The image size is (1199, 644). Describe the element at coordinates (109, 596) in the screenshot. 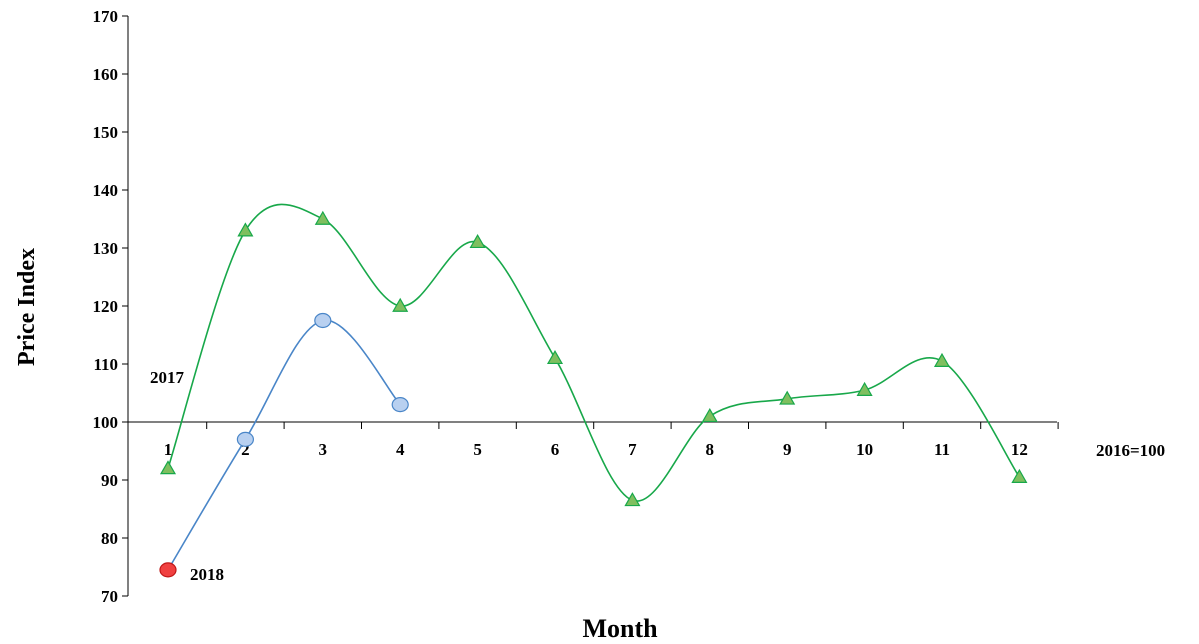

I see `y-tick-label: 70` at that location.